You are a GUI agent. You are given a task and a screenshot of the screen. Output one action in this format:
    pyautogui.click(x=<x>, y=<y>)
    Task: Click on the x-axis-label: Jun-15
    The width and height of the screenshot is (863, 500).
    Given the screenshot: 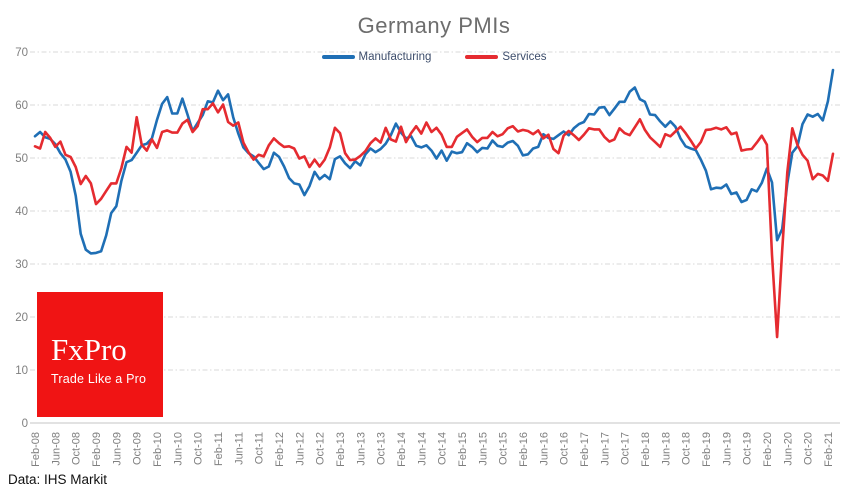 What is the action you would take?
    pyautogui.click(x=483, y=449)
    